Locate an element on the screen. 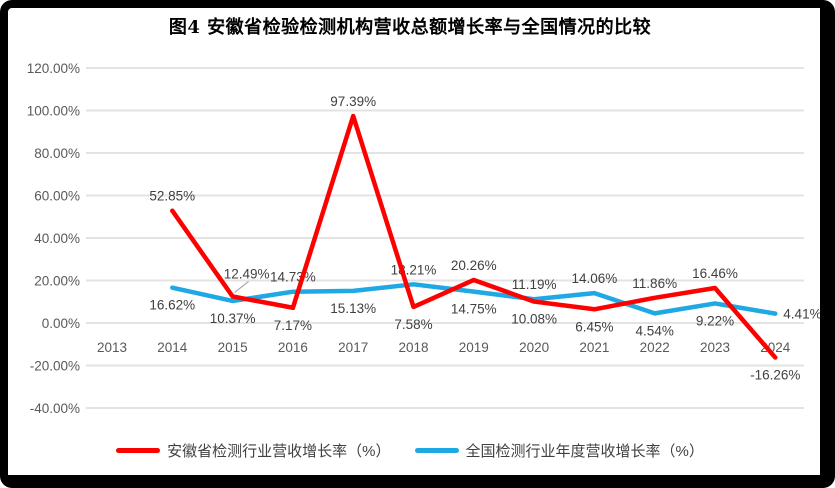 This screenshot has width=835, height=488. y-axis-tick-label: 80.00% is located at coordinates (57, 153).